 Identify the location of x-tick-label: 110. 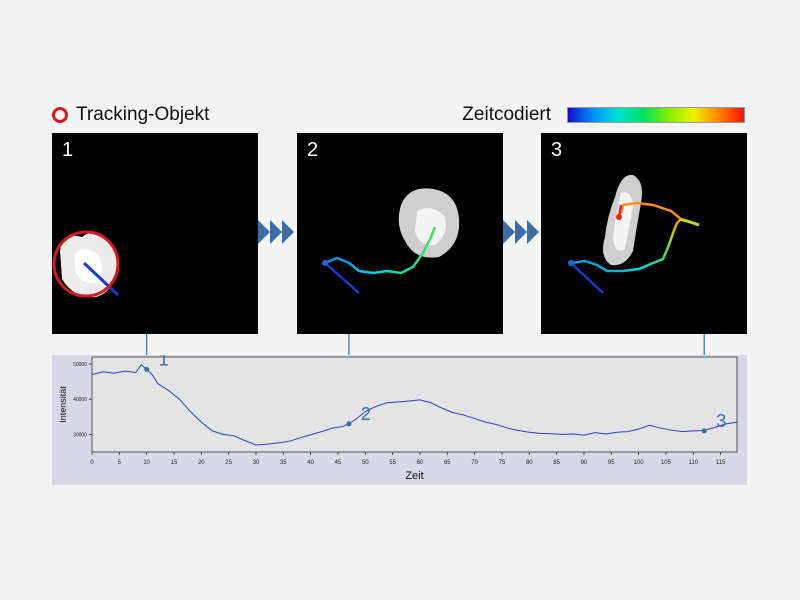
(693, 463).